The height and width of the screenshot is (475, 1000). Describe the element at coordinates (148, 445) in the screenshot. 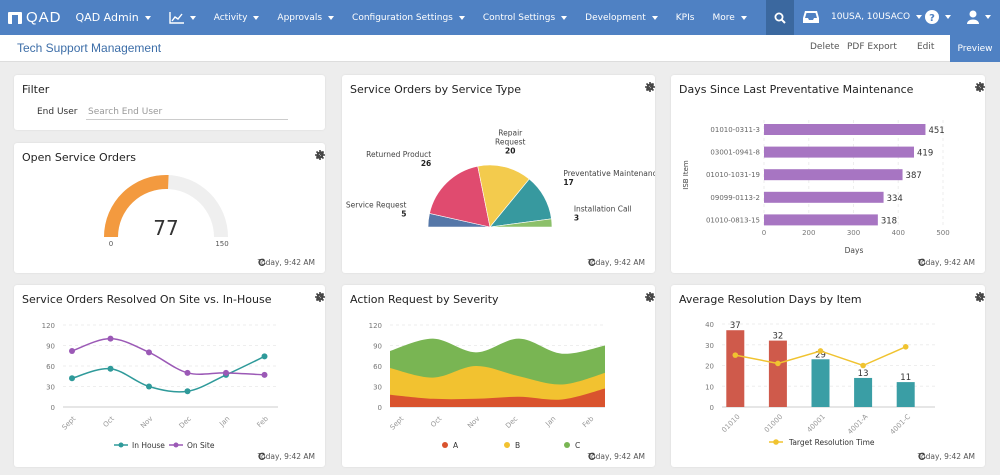

I see `legend-label: In House` at that location.